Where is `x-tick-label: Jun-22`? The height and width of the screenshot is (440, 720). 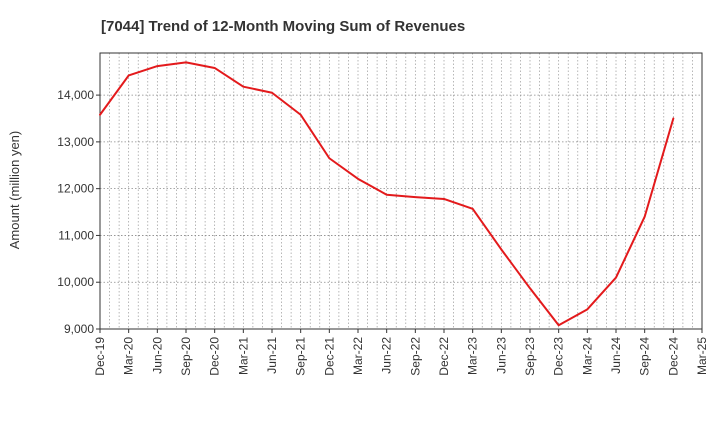
x-tick-label: Jun-22 is located at coordinates (387, 355).